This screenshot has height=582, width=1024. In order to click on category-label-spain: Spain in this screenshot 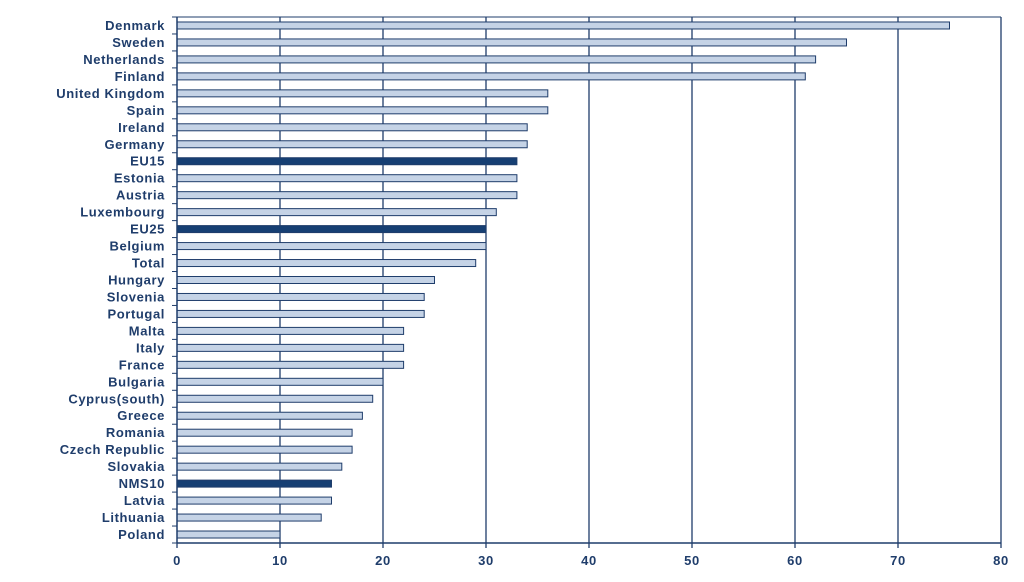, I will do `click(146, 110)`.